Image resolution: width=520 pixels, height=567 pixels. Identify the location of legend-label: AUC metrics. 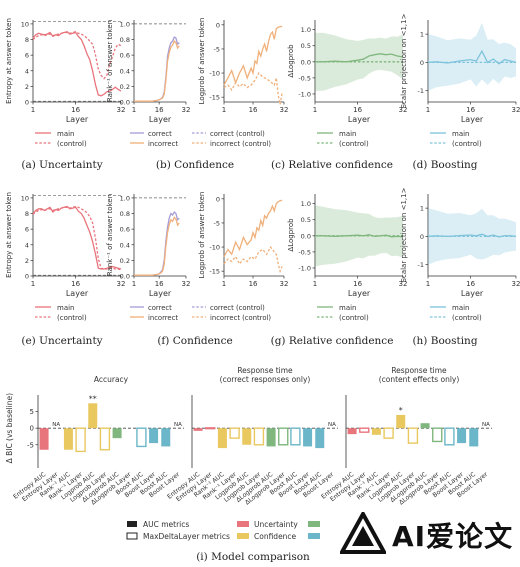
(166, 524).